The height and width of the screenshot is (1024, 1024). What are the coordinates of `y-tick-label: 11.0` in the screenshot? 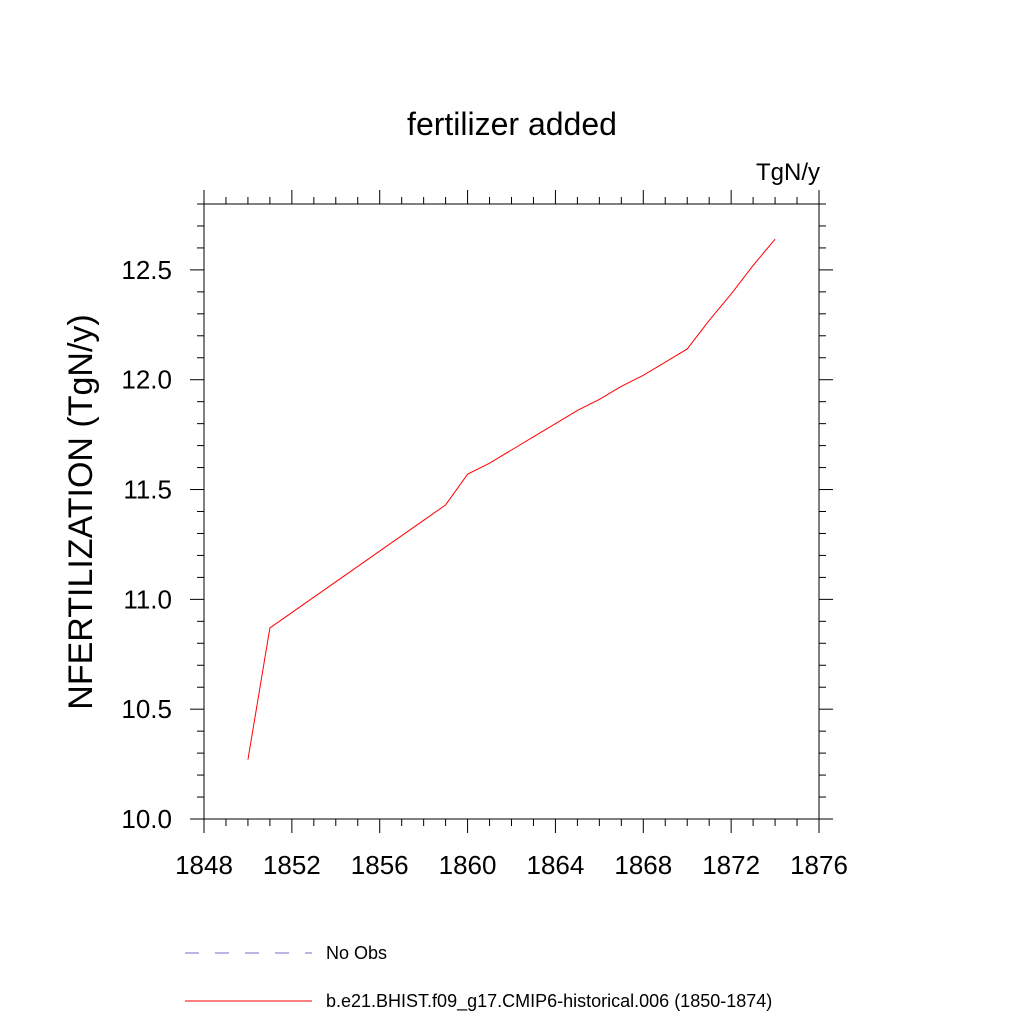 It's located at (147, 599).